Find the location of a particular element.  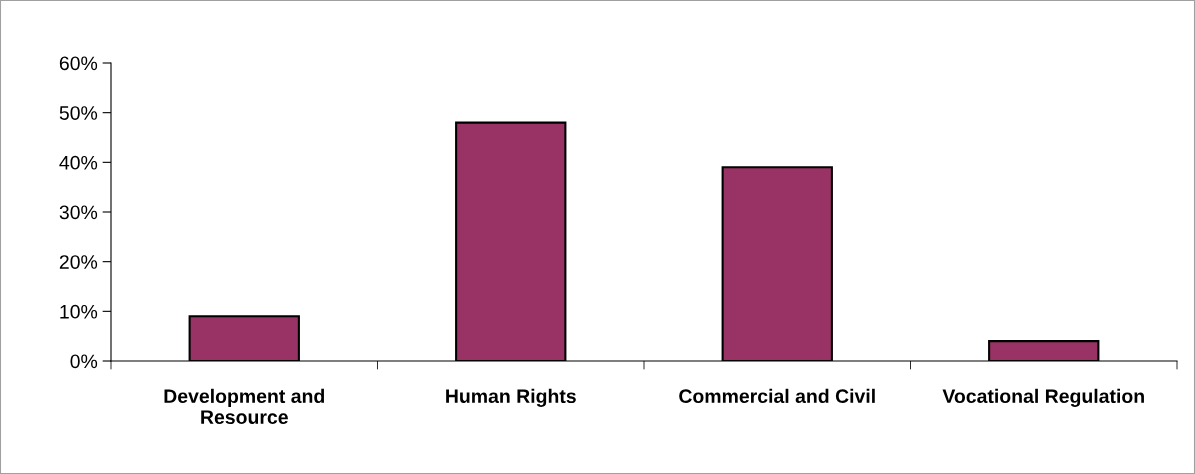

x-tick-label: Commercial and Civil is located at coordinates (777, 396).